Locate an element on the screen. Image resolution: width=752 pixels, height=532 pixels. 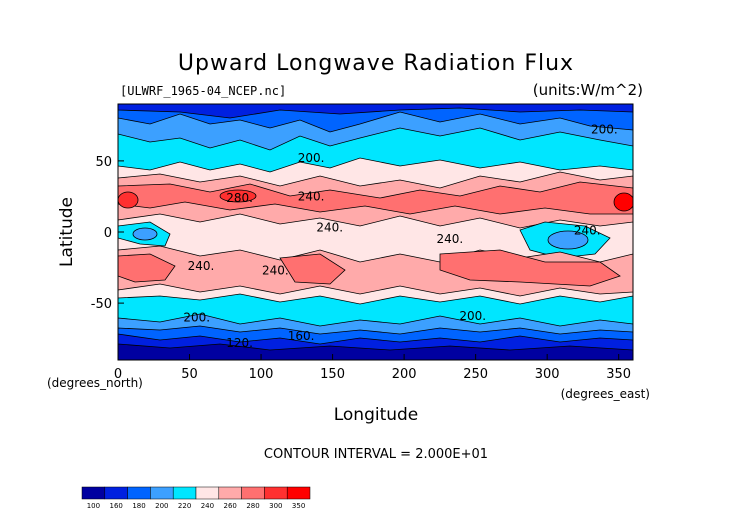
band-north-deepblue is located at coordinates (375, 111).